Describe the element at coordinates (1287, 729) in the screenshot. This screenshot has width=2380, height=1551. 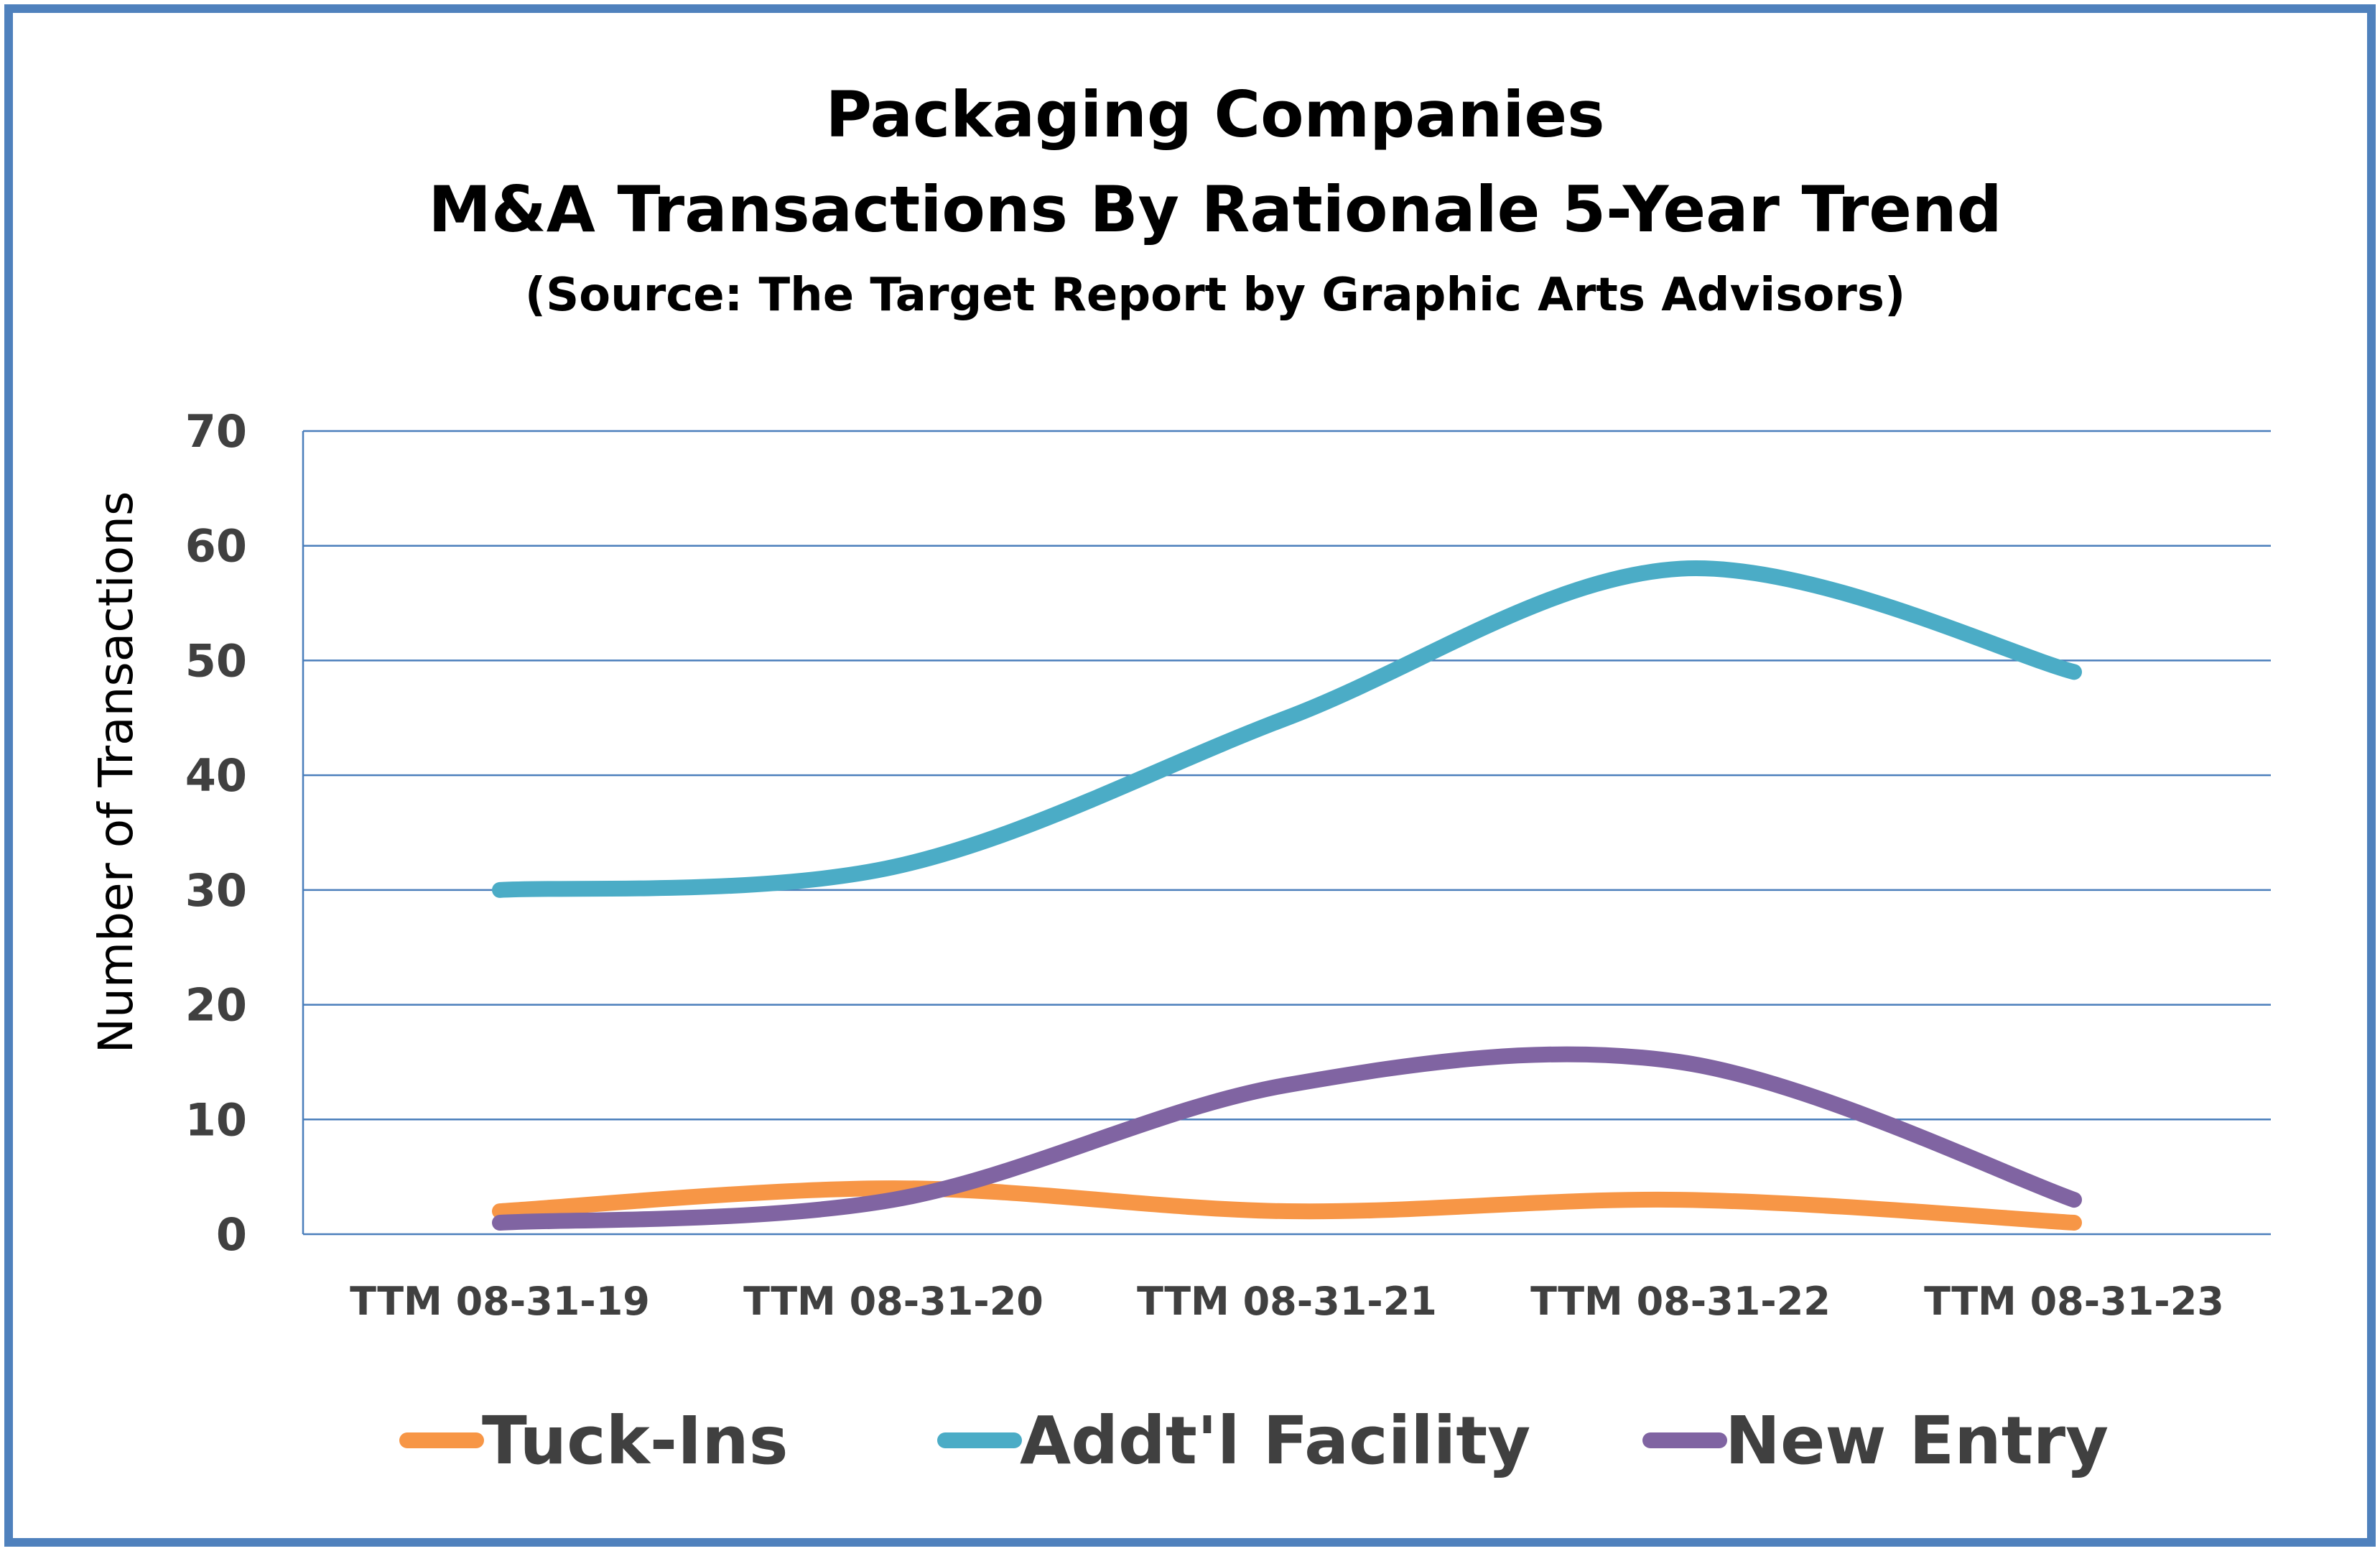
I see `series-line-addt-l-facility` at that location.